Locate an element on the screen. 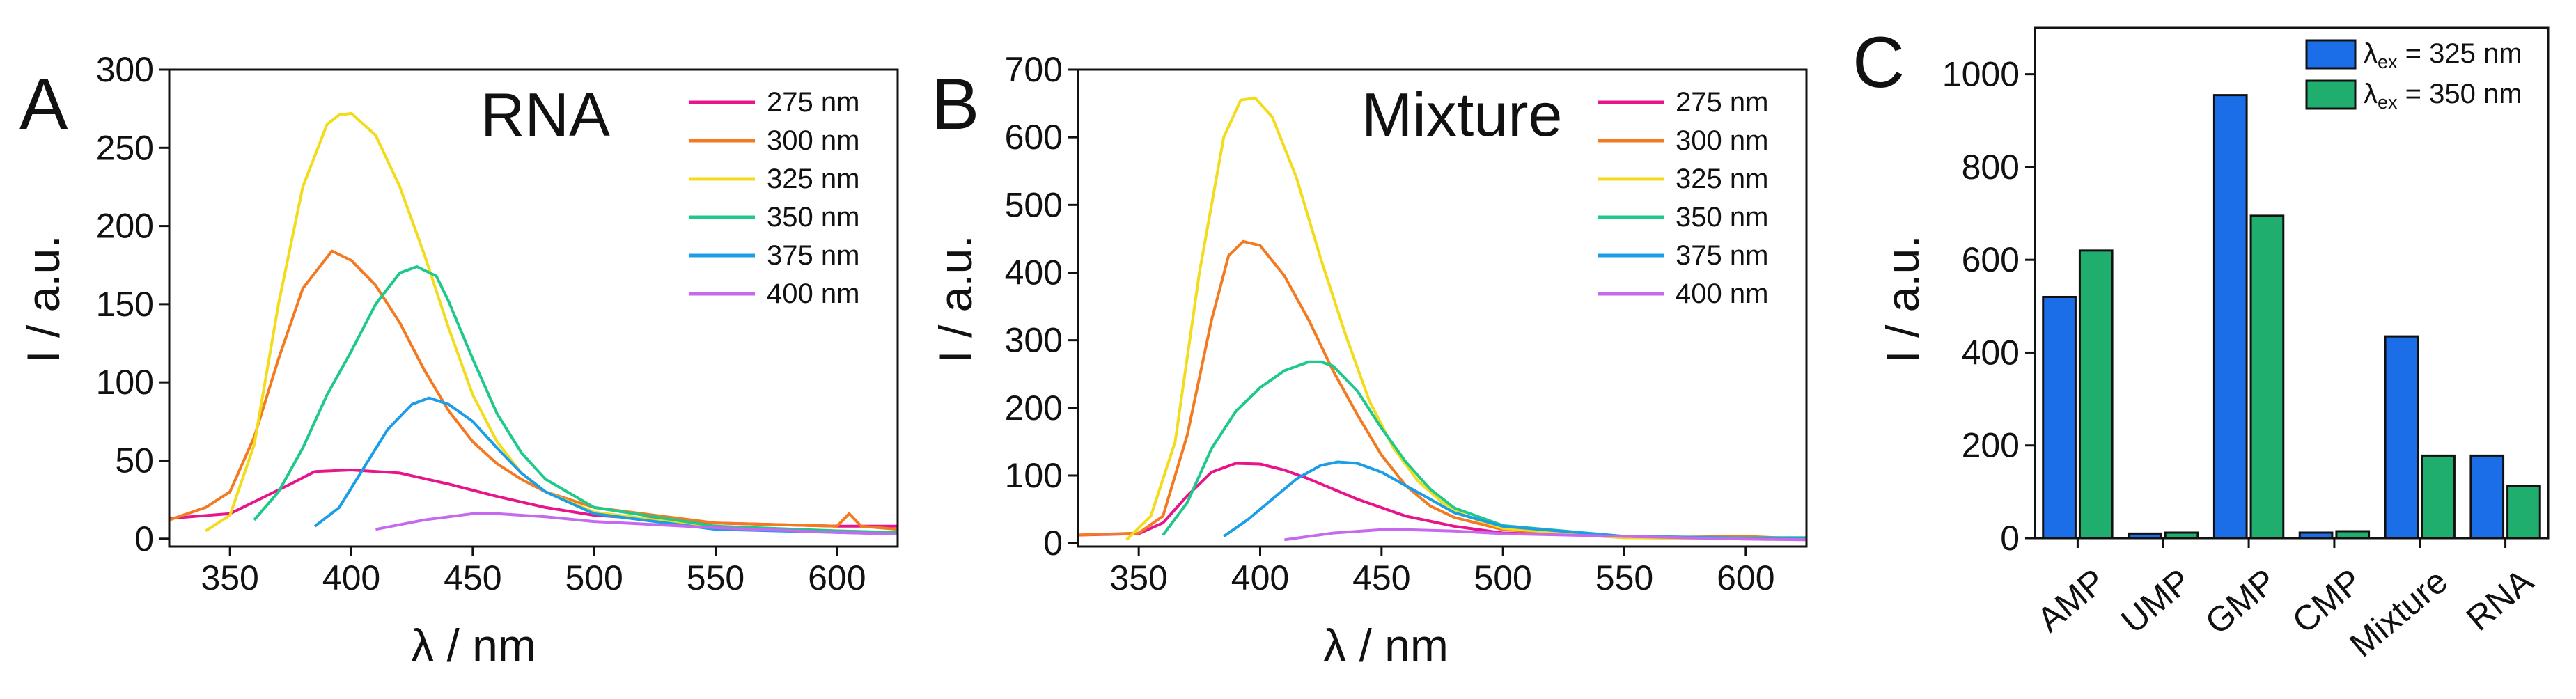  panel-b-legend: 275 nm 300 nm 325 nm 350 nm 375 nm 400 nm is located at coordinates (1683, 198).